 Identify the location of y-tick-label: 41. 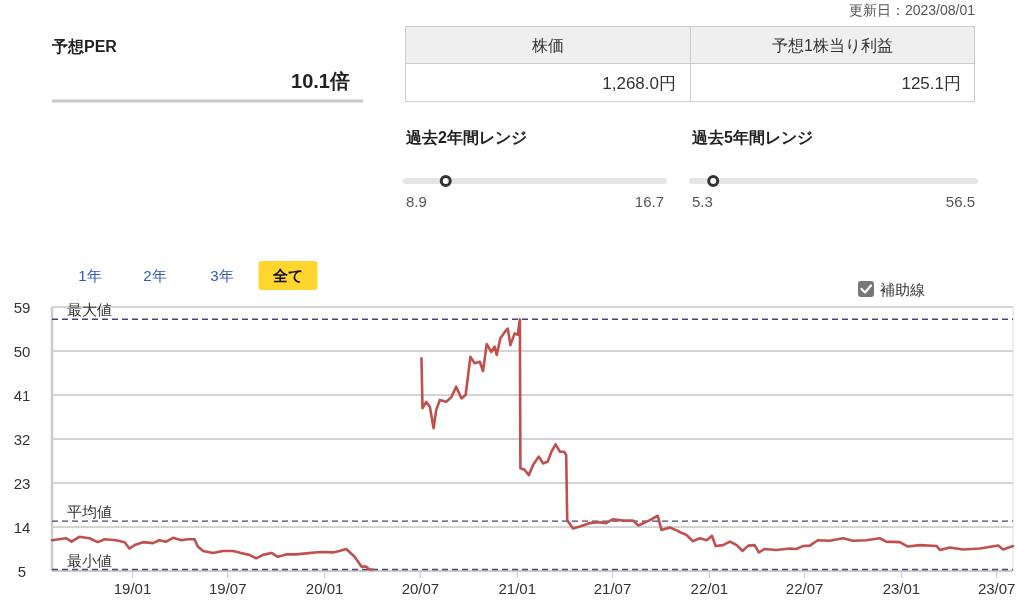
(22, 395).